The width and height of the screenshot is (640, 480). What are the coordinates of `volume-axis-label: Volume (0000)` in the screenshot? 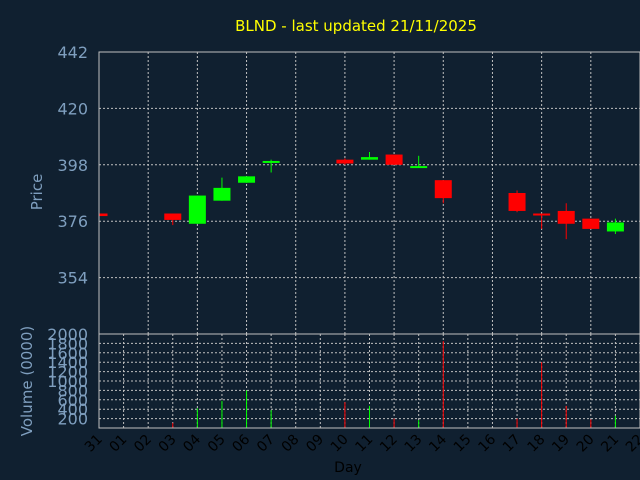 It's located at (27, 381).